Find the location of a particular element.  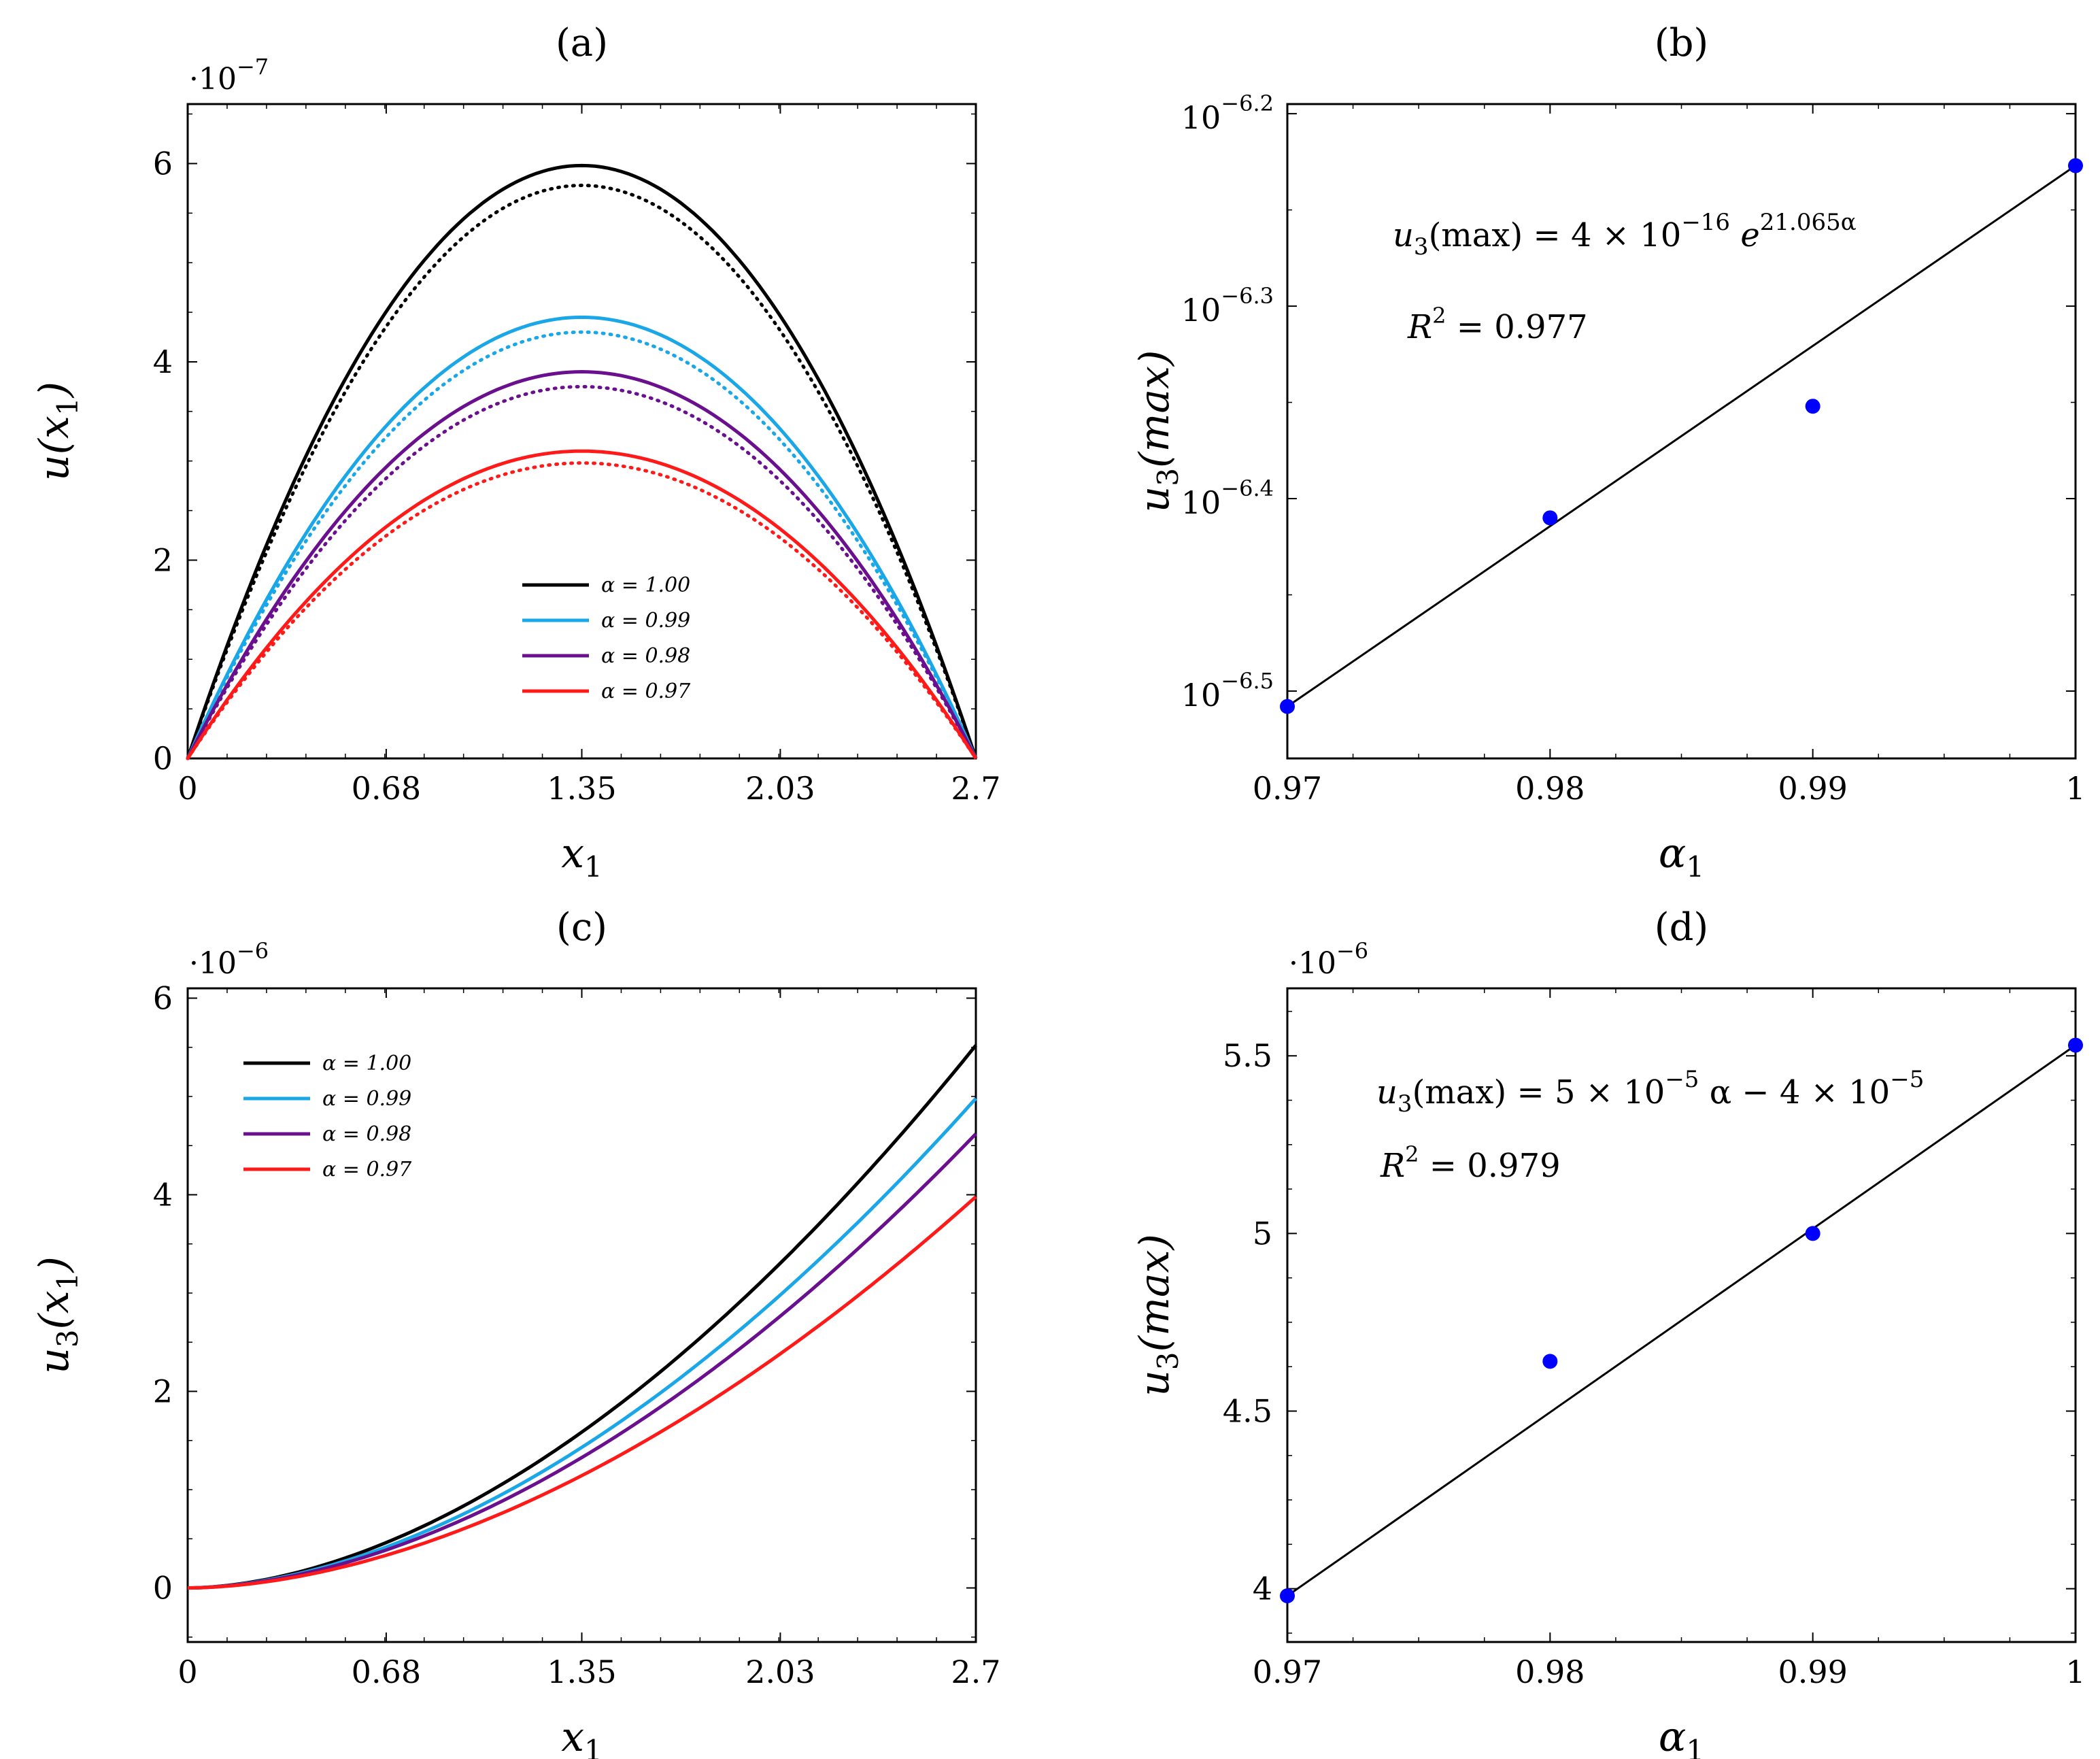

y-multiplier: ·10−7 is located at coordinates (229, 75).